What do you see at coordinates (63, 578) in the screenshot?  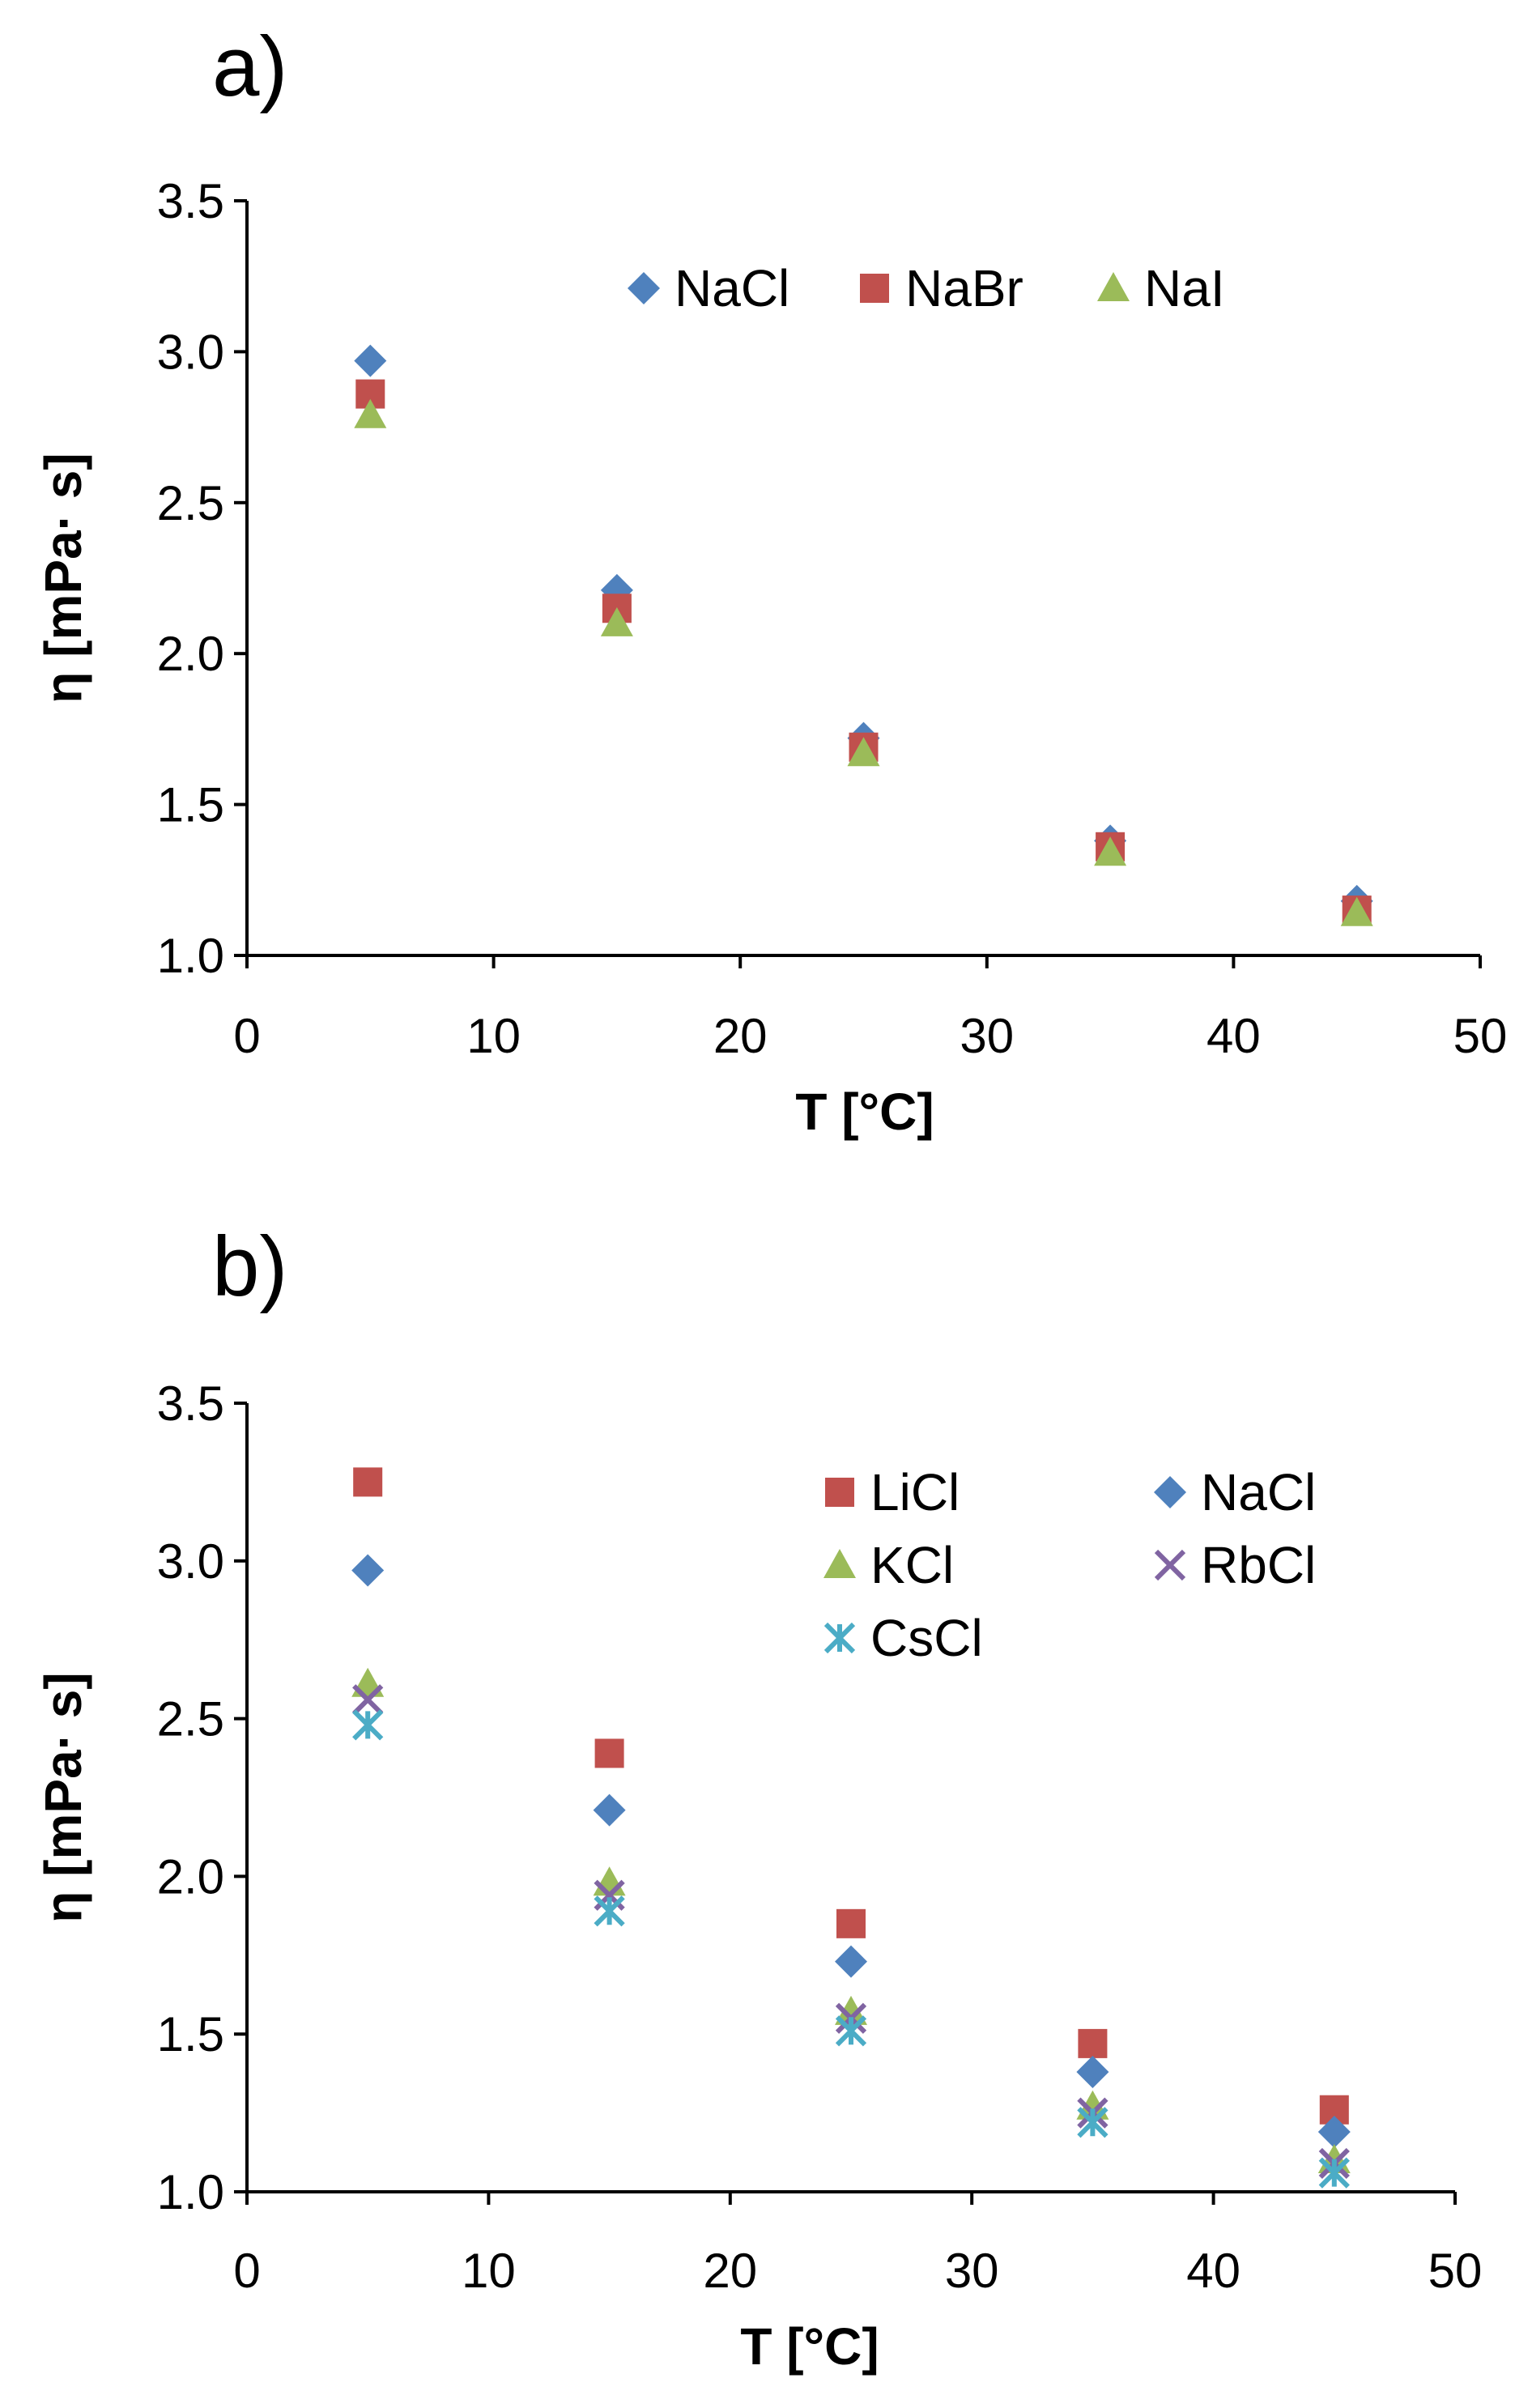 I see `panel-a-y-axis-title: η [mPa· s]` at bounding box center [63, 578].